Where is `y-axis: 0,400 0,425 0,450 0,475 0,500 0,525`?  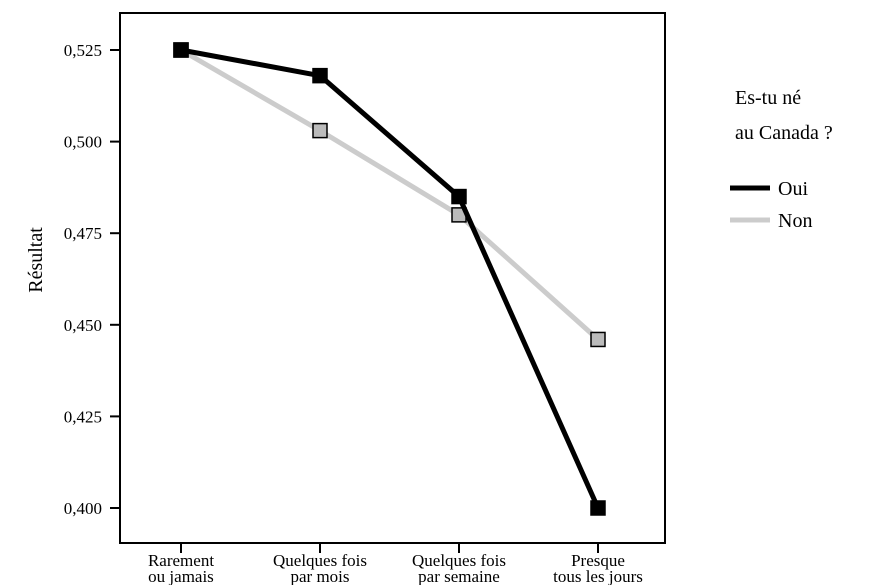
y-axis: 0,400 0,425 0,450 0,475 0,500 0,525 is located at coordinates (92, 279).